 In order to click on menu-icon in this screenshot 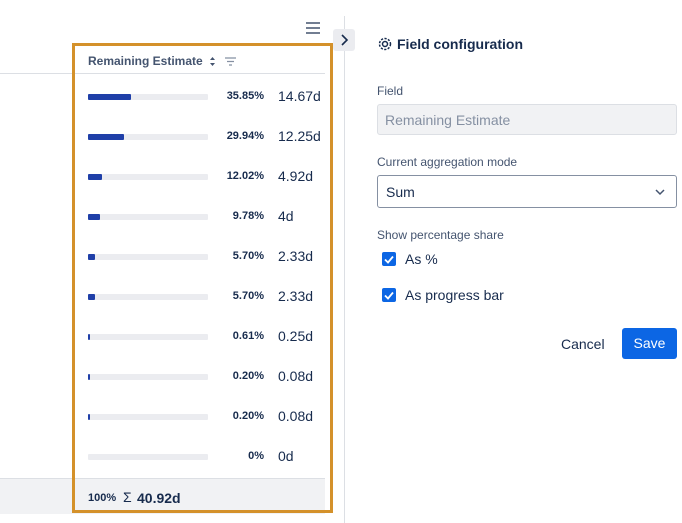, I will do `click(313, 28)`.